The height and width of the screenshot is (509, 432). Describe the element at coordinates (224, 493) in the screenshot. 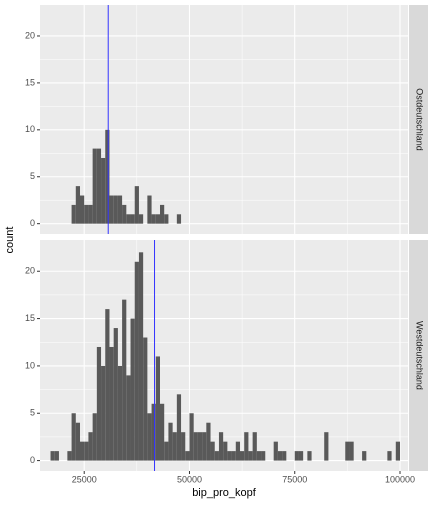

I see `x-axis-label: bip_pro_kopf` at that location.